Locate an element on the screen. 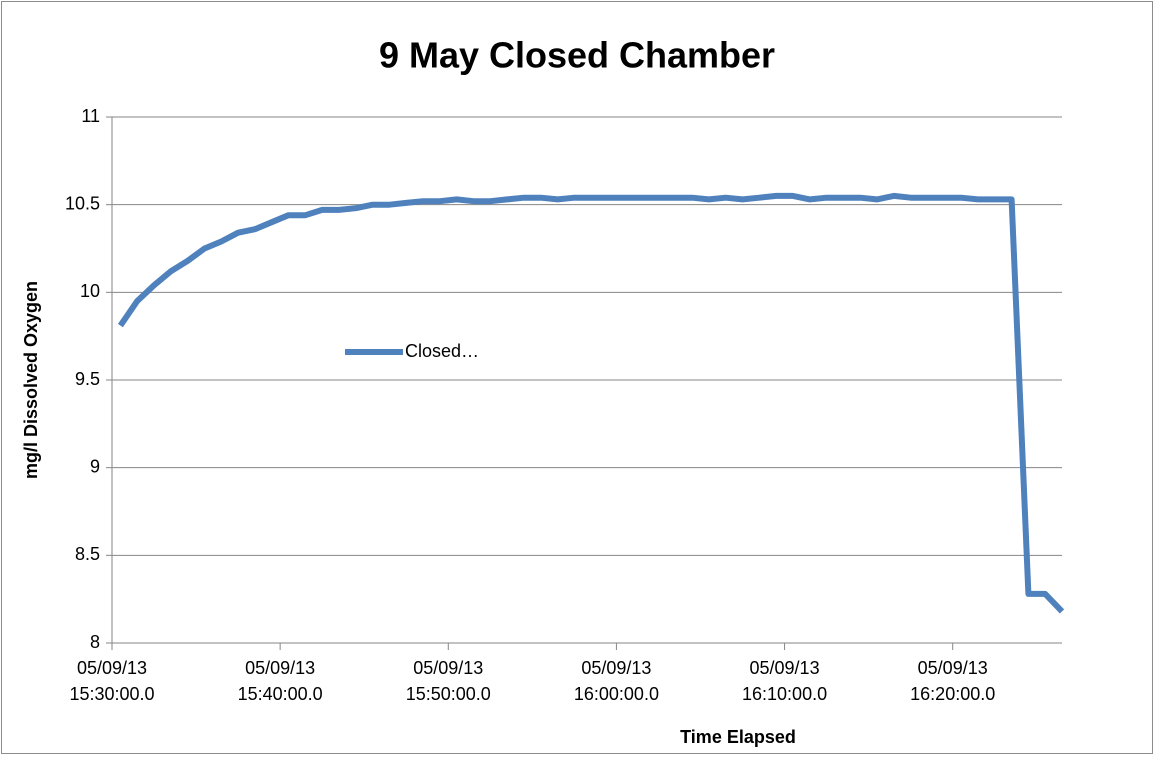 The image size is (1154, 760). y-tick-label: 8 is located at coordinates (95, 642).